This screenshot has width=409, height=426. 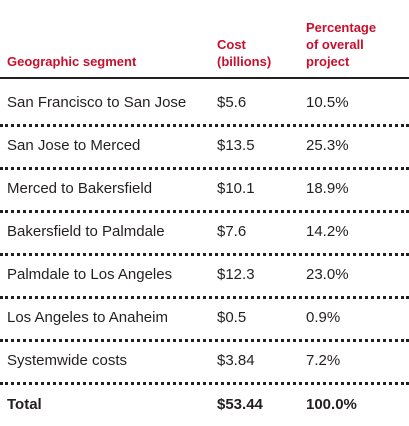 I want to click on percentage-cell: 14.2%, so click(x=327, y=231).